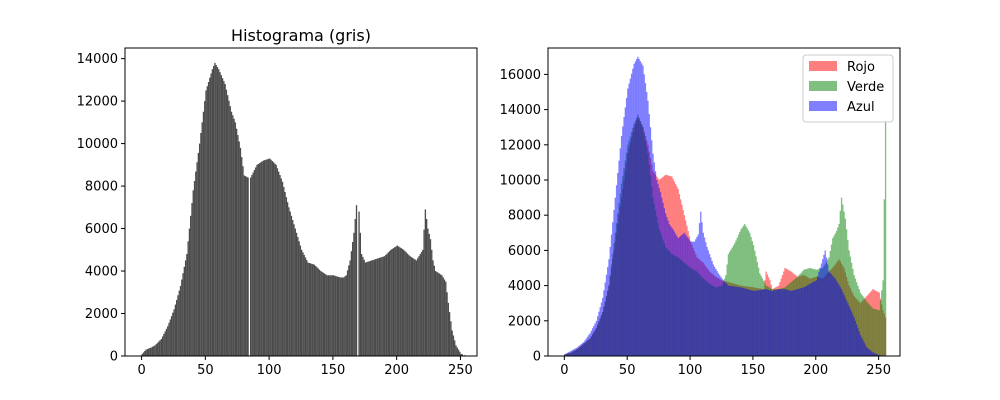 This screenshot has width=1000, height=400. I want to click on legend-swatch-verde, so click(823, 86).